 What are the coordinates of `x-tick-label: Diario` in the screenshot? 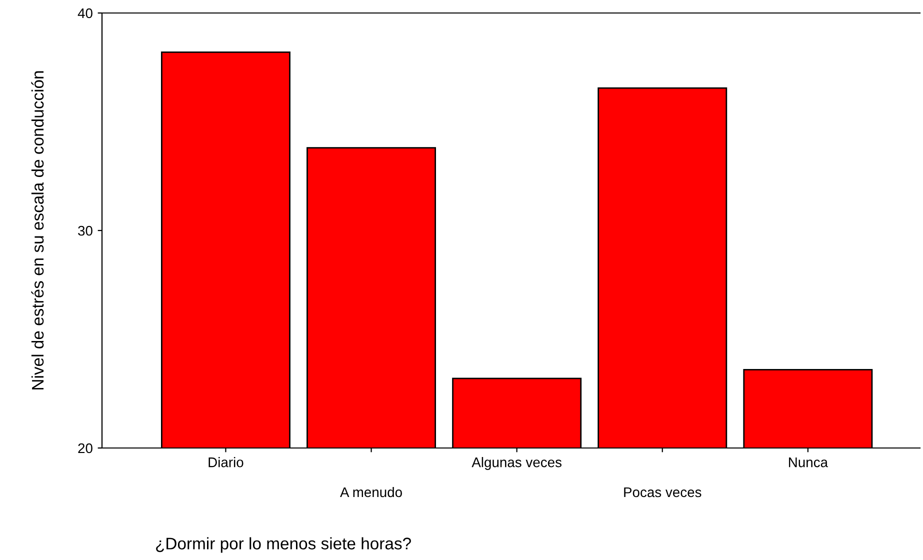 It's located at (226, 462).